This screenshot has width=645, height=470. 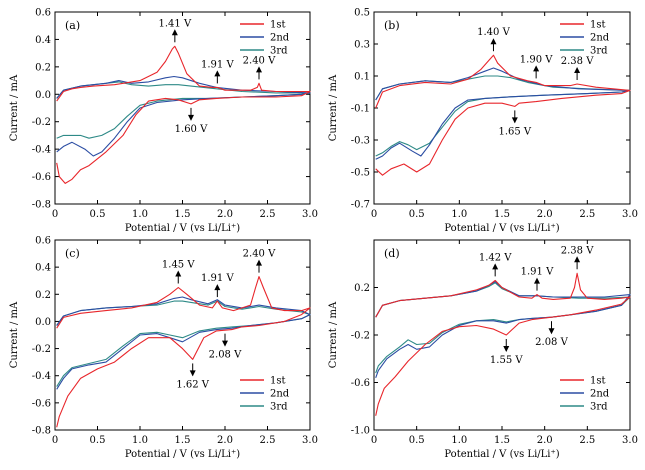 I want to click on panel-label: (b), so click(x=392, y=25).